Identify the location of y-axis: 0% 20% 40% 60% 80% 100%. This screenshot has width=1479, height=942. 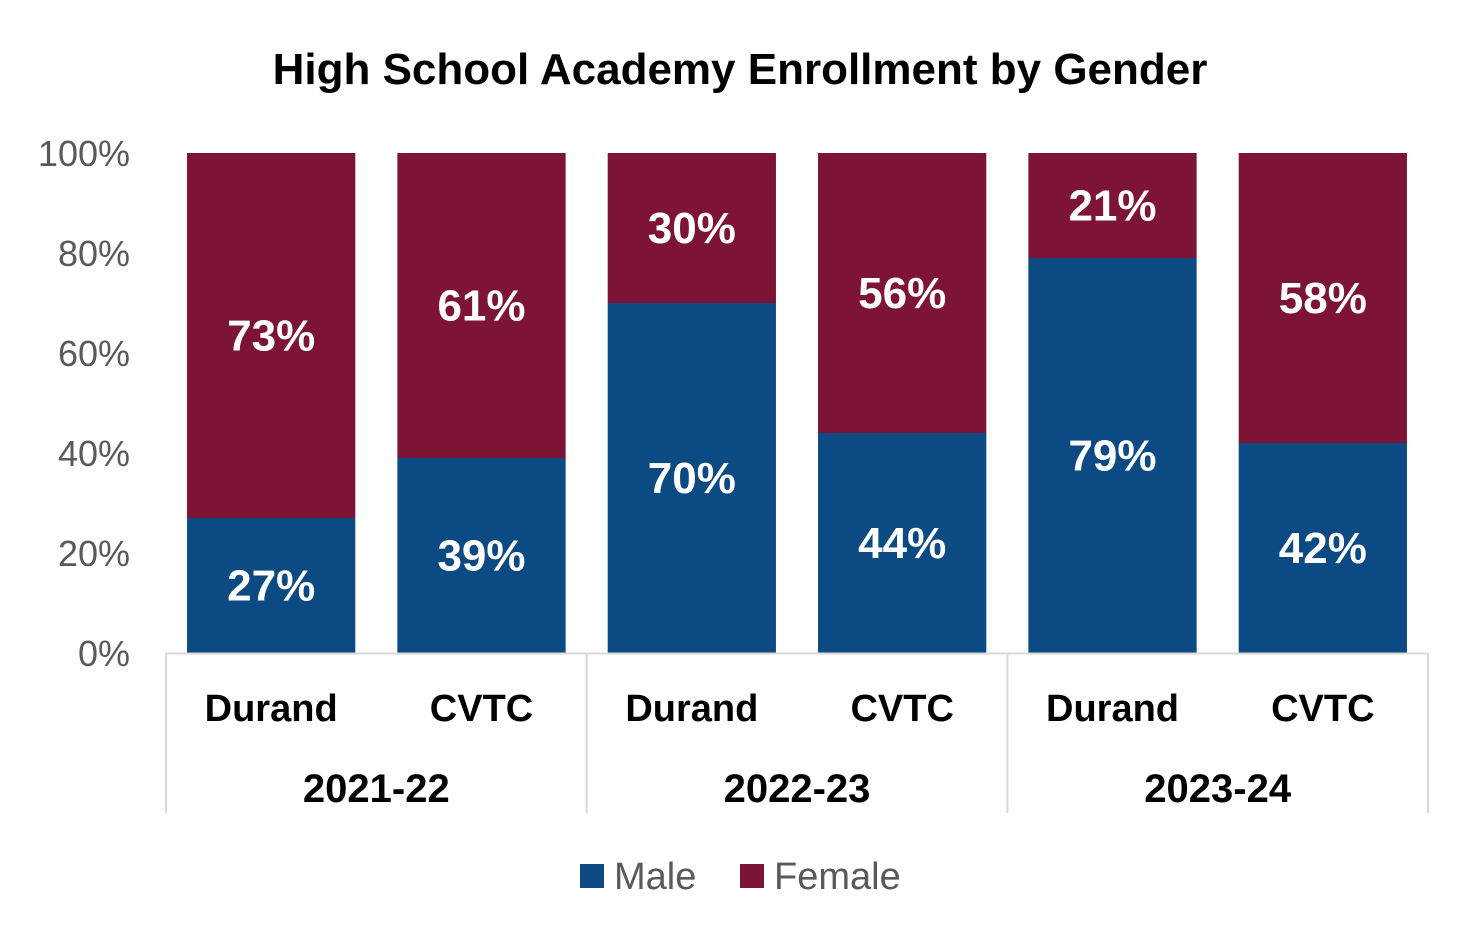
(84, 403).